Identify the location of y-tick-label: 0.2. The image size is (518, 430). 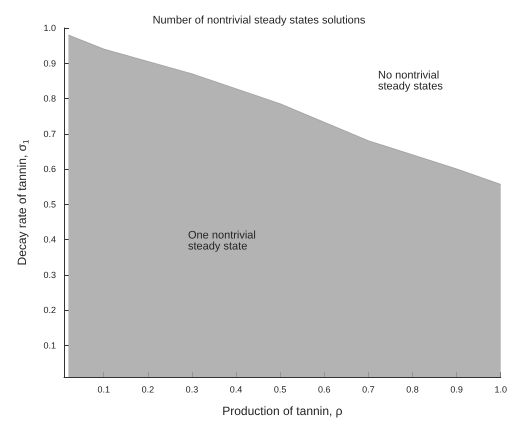
(49, 310).